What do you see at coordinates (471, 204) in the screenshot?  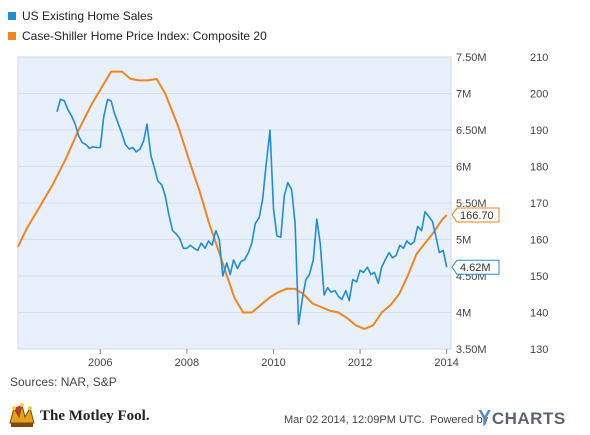 I see `left-axis-tick-label: 5.50M` at bounding box center [471, 204].